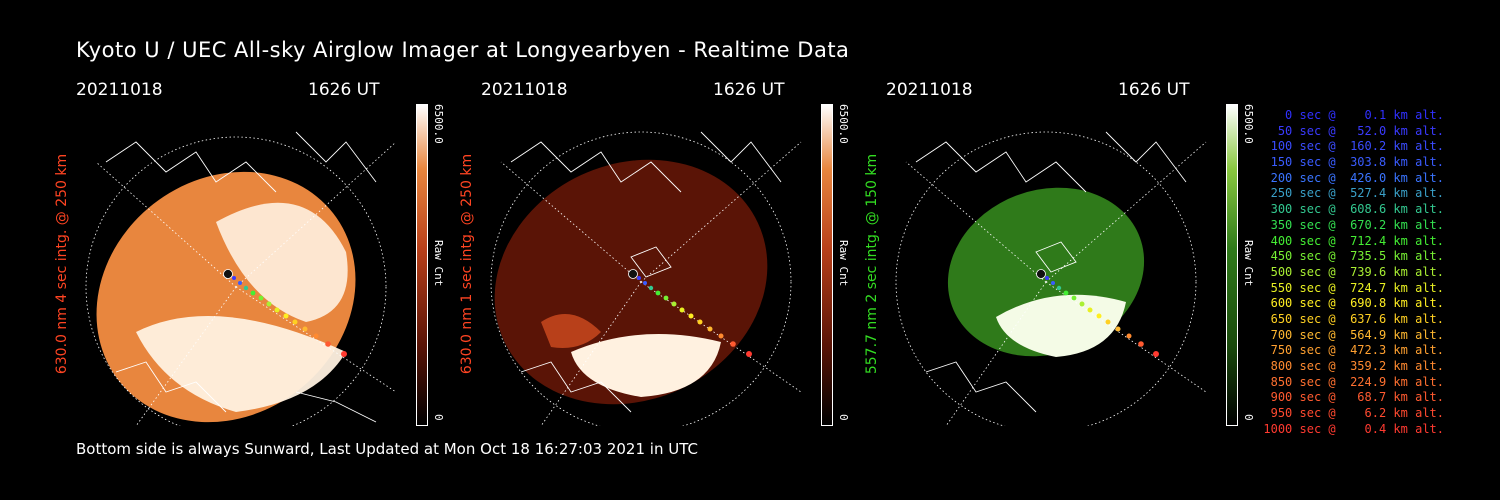 The height and width of the screenshot is (500, 1500). What do you see at coordinates (872, 264) in the screenshot?
I see `panel-label: 557.7 nm 2 sec intg. @ 150 km` at bounding box center [872, 264].